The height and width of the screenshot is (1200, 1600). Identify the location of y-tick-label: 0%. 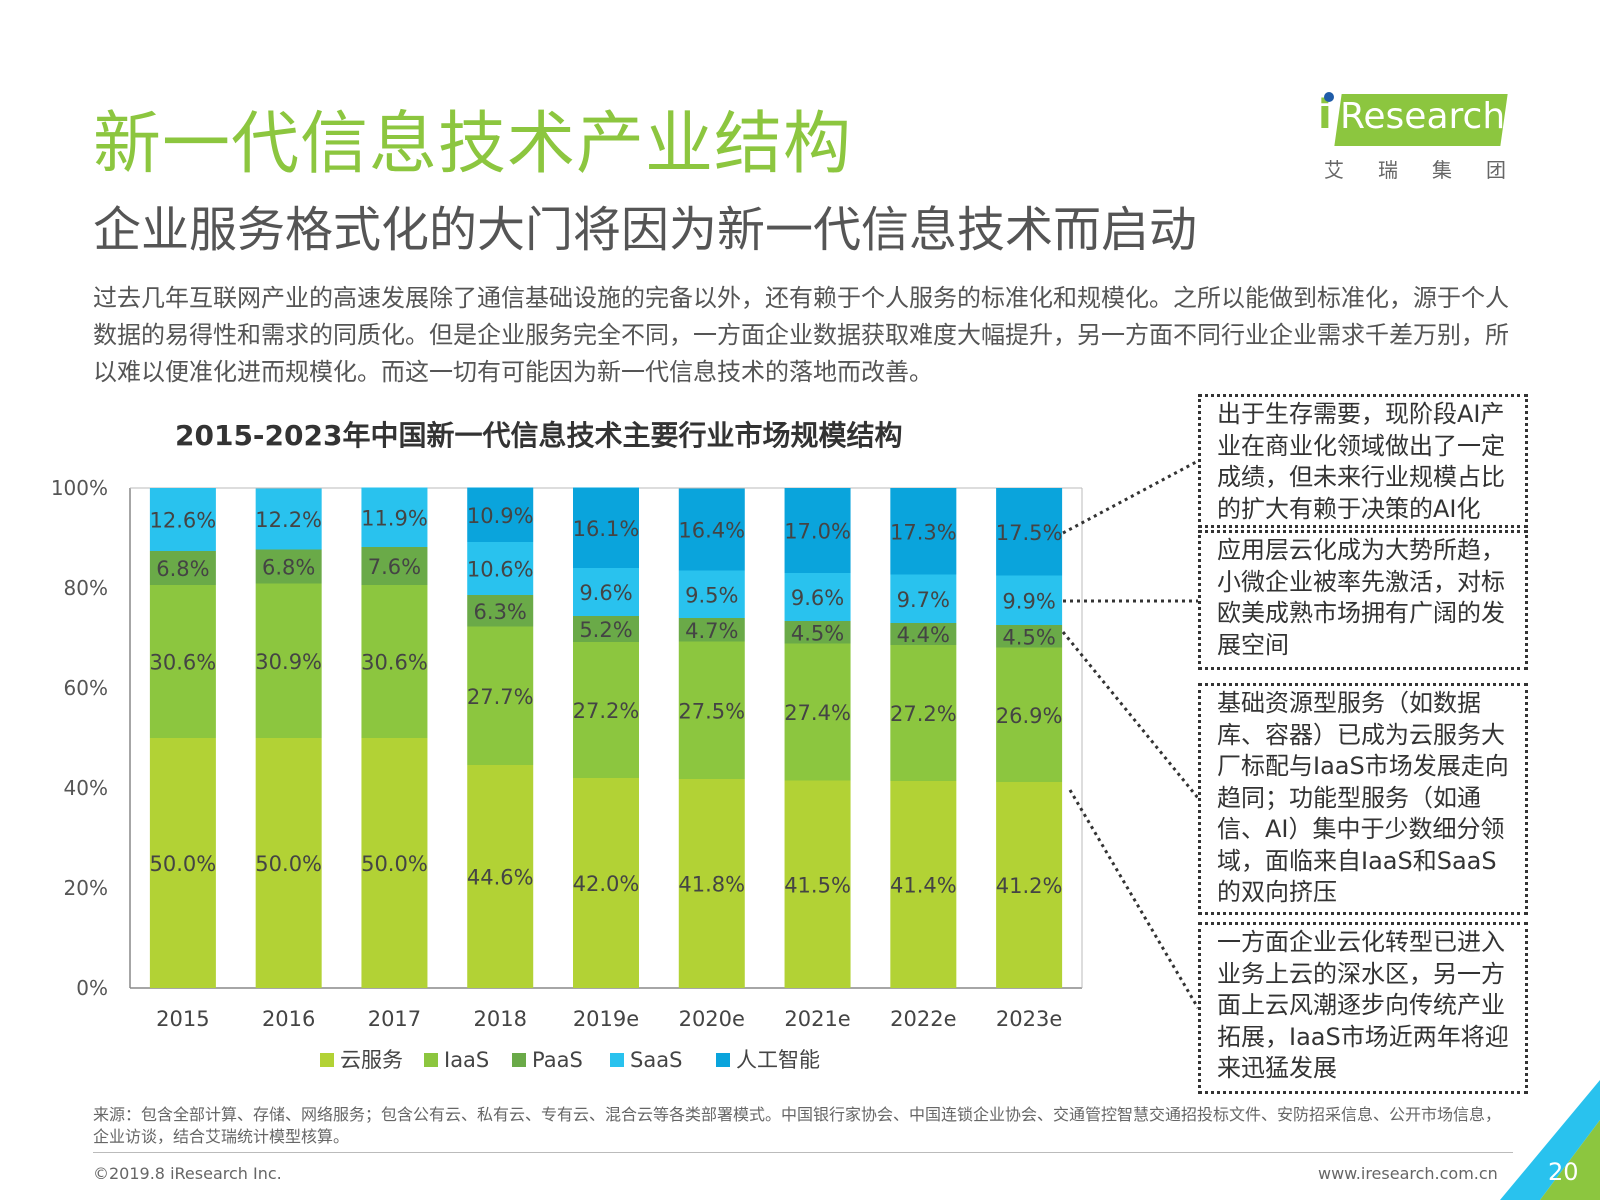
(92, 988).